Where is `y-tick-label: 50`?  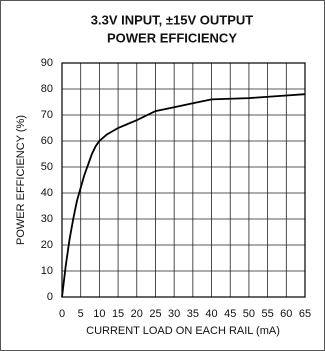 y-tick-label: 50 is located at coordinates (47, 167).